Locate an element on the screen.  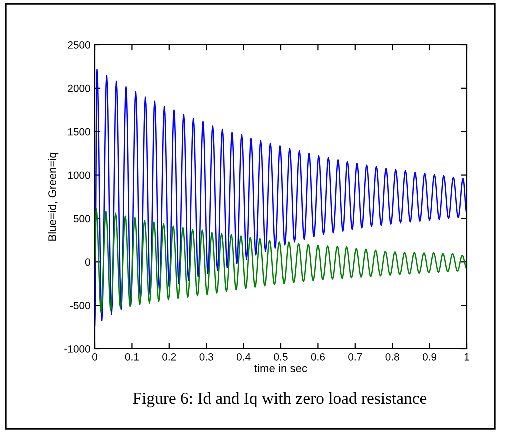
x-tick-label: 0.6 is located at coordinates (318, 357).